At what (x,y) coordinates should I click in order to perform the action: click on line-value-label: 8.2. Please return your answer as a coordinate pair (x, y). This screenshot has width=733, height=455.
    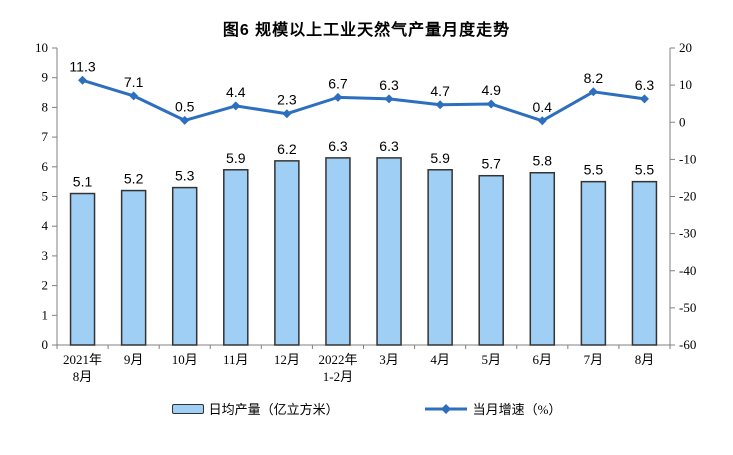
    Looking at the image, I should click on (594, 78).